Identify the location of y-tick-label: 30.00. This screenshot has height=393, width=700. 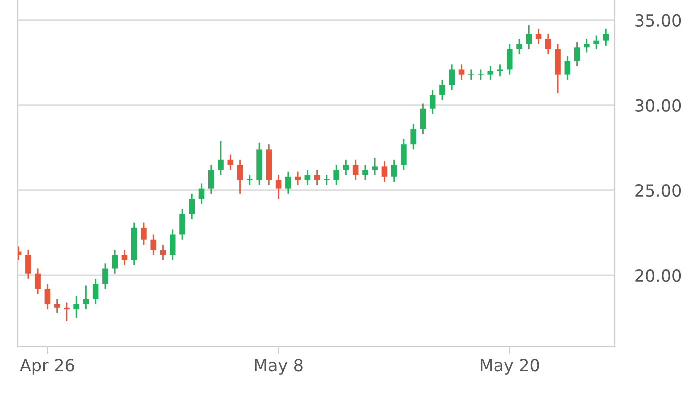
(659, 105).